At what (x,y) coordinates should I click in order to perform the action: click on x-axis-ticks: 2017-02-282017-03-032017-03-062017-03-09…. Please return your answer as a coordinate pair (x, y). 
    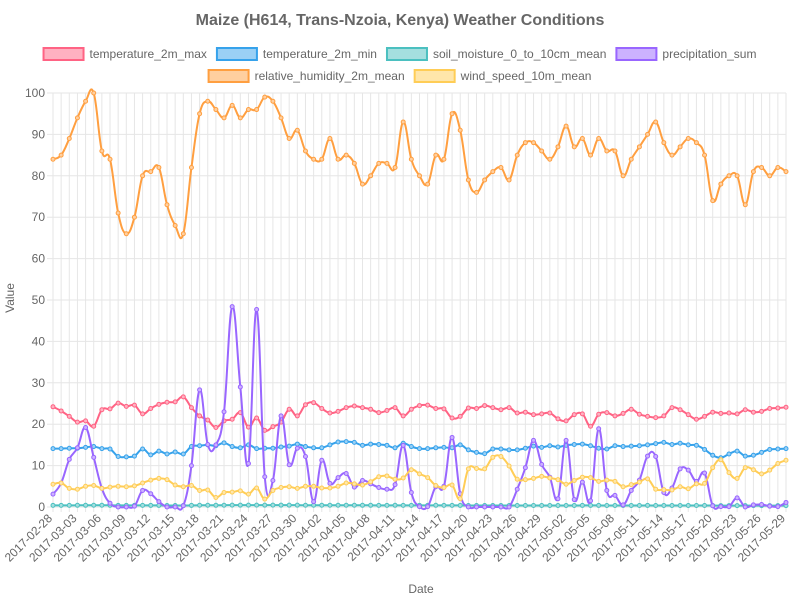
    Looking at the image, I should click on (395, 538).